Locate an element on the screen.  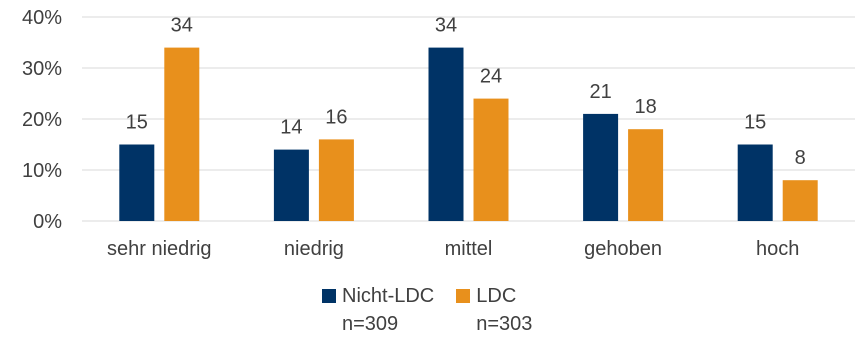
legend: Nicht-LDC n=309 LDC n=303 is located at coordinates (427, 310).